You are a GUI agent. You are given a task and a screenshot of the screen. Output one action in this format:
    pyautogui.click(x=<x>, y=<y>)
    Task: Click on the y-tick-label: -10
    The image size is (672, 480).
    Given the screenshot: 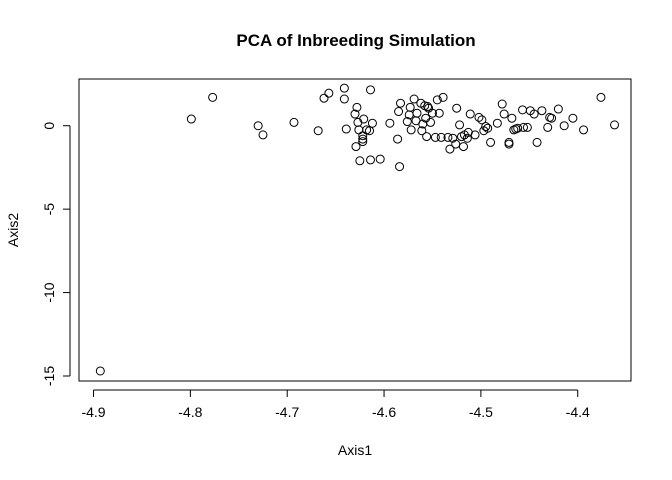 What is the action you would take?
    pyautogui.click(x=49, y=292)
    